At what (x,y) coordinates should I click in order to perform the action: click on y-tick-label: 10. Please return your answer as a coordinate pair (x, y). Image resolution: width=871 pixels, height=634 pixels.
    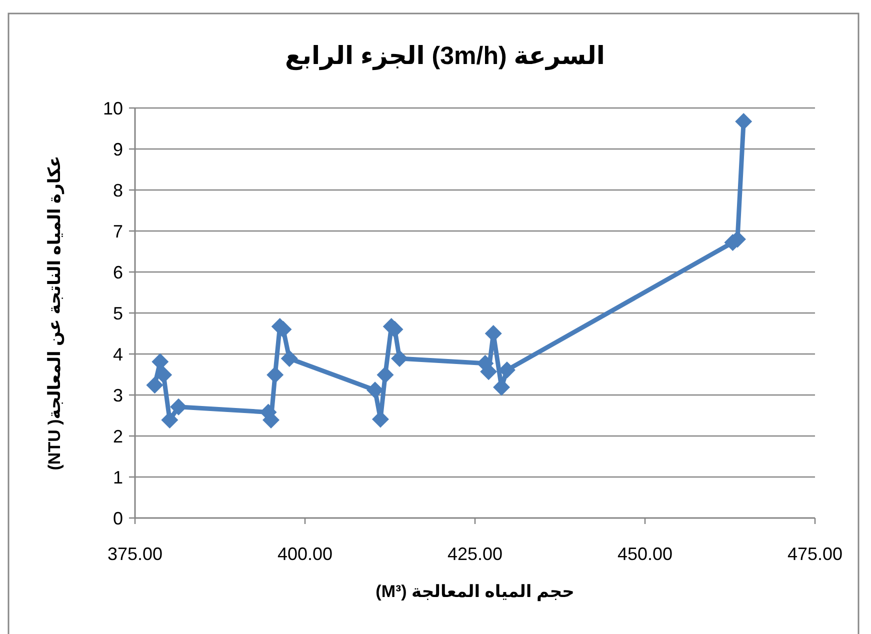
    Looking at the image, I should click on (112, 108).